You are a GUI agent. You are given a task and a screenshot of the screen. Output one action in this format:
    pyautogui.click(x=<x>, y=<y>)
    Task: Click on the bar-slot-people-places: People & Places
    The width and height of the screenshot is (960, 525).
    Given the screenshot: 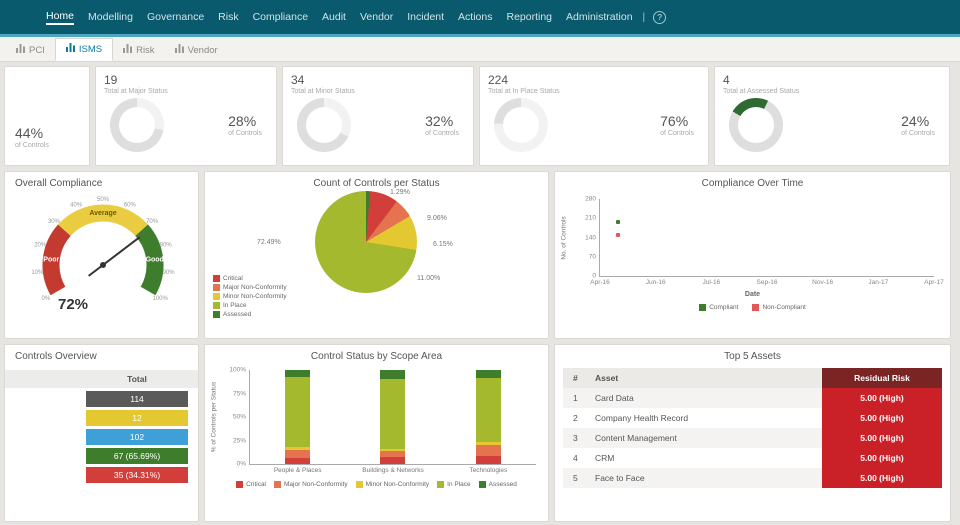 What is the action you would take?
    pyautogui.click(x=297, y=422)
    